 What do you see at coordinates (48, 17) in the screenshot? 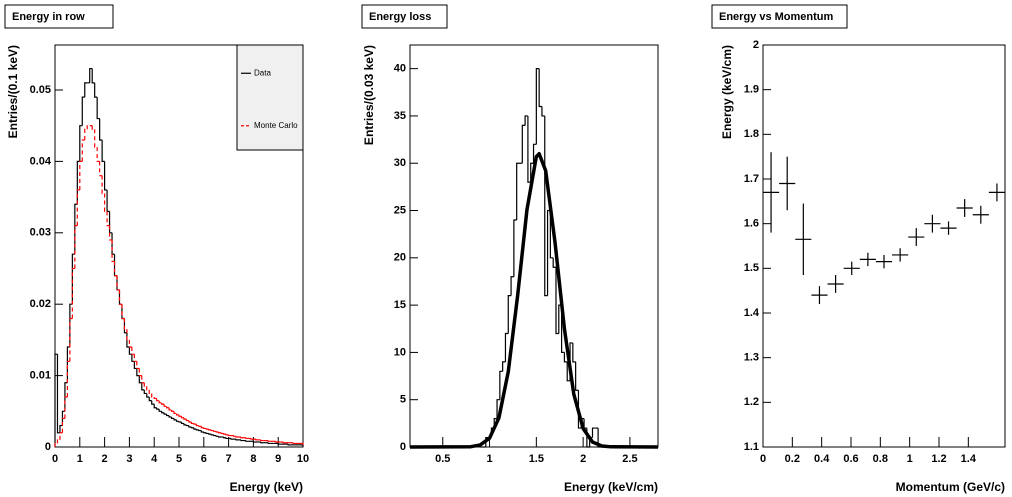
I see `chart-title: Energy in row` at bounding box center [48, 17].